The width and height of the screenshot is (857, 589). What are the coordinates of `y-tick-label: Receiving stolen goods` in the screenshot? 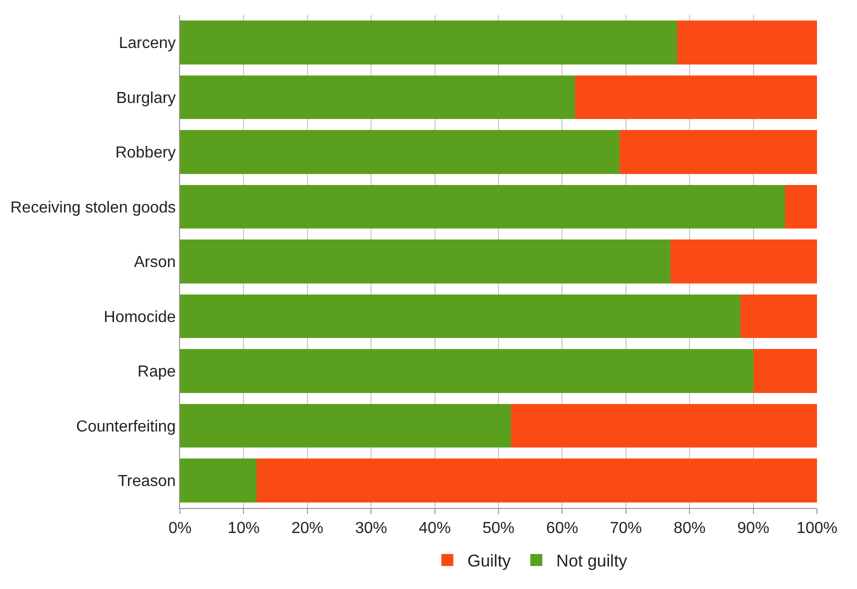 It's located at (93, 207).